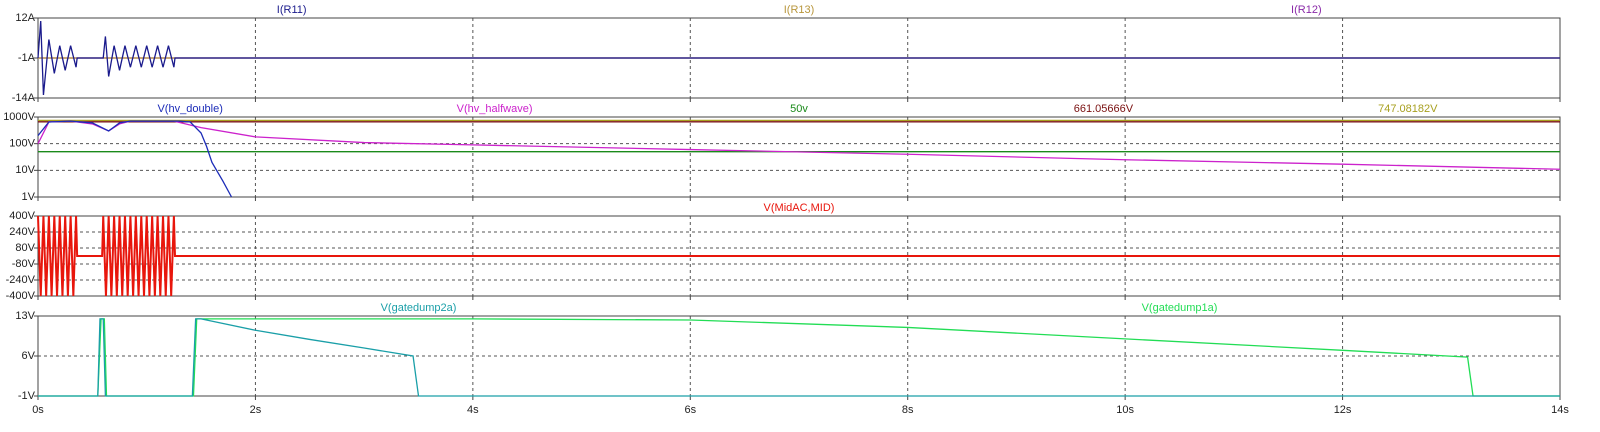  What do you see at coordinates (1180, 308) in the screenshot?
I see `trace-label: V(gatedump1a)` at bounding box center [1180, 308].